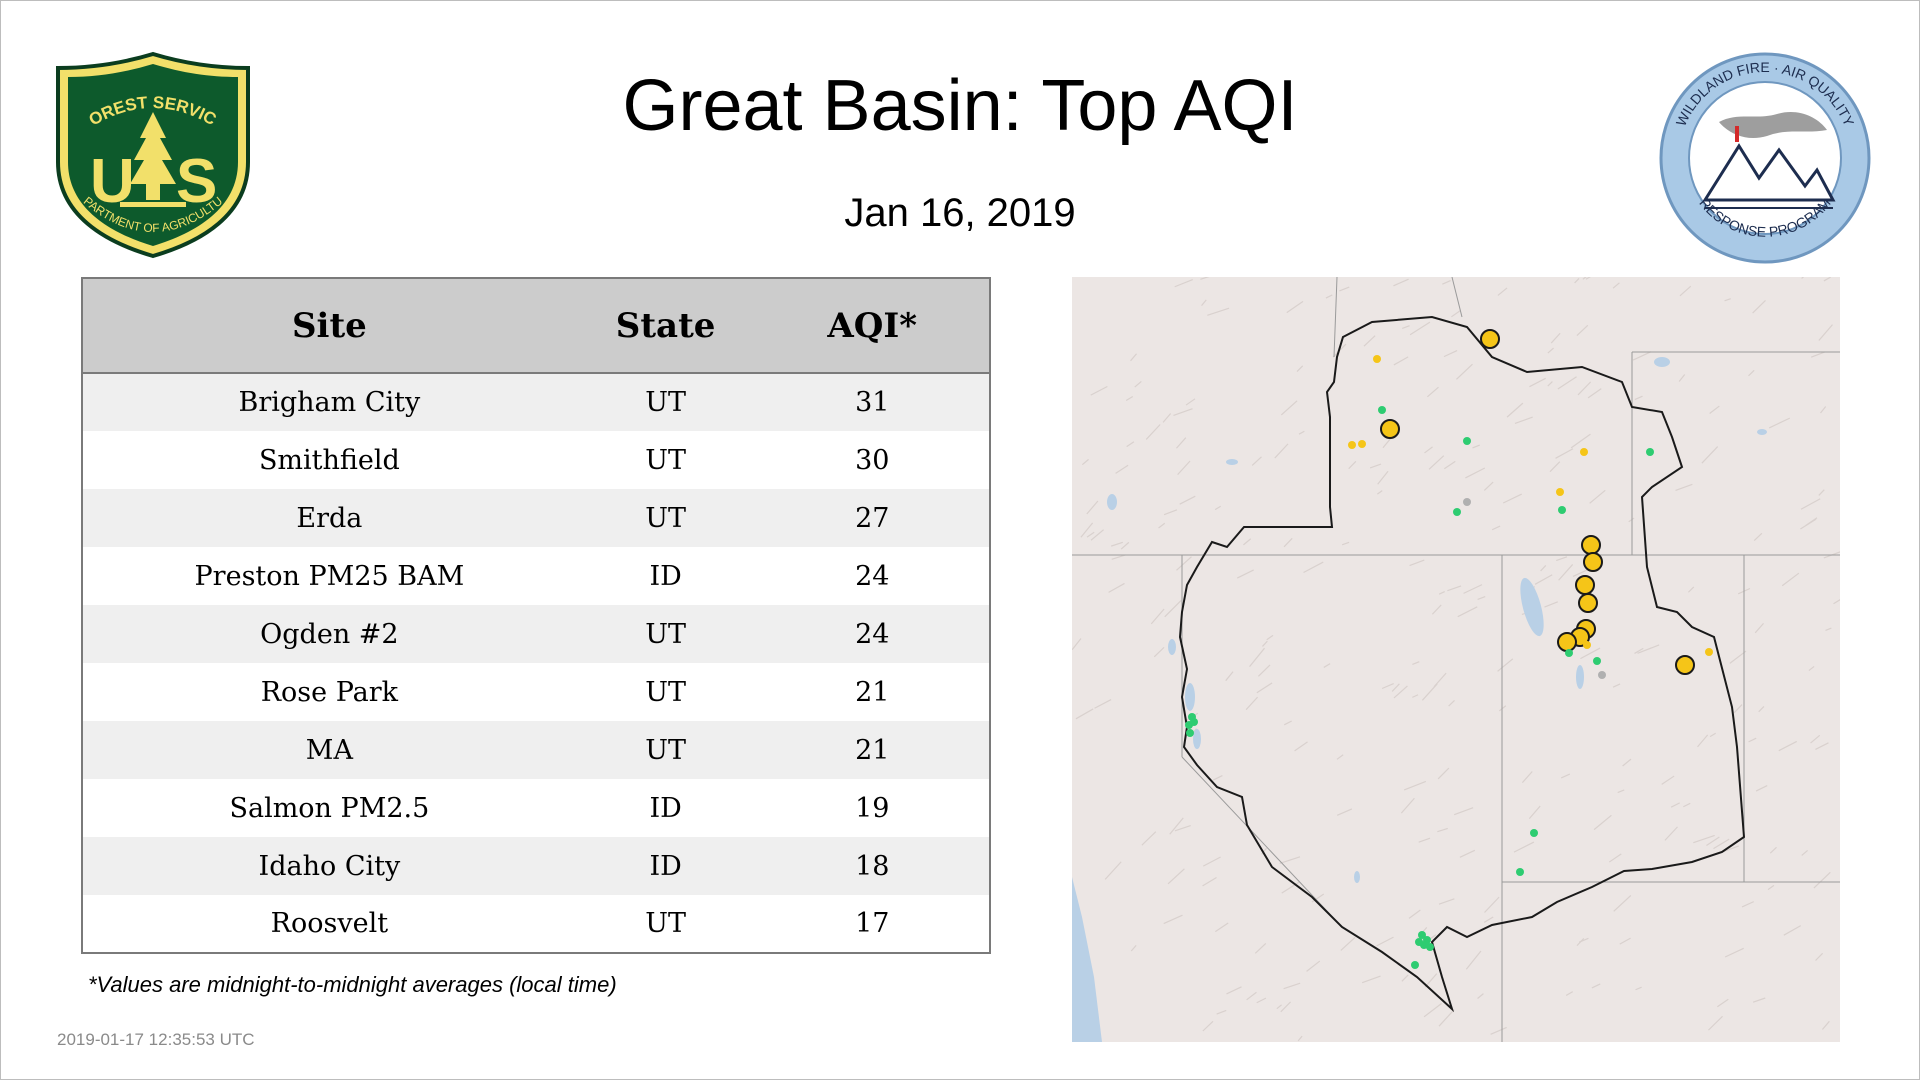 This screenshot has width=1920, height=1080. What do you see at coordinates (329, 576) in the screenshot?
I see `cell-site: Preston PM25 BAM` at bounding box center [329, 576].